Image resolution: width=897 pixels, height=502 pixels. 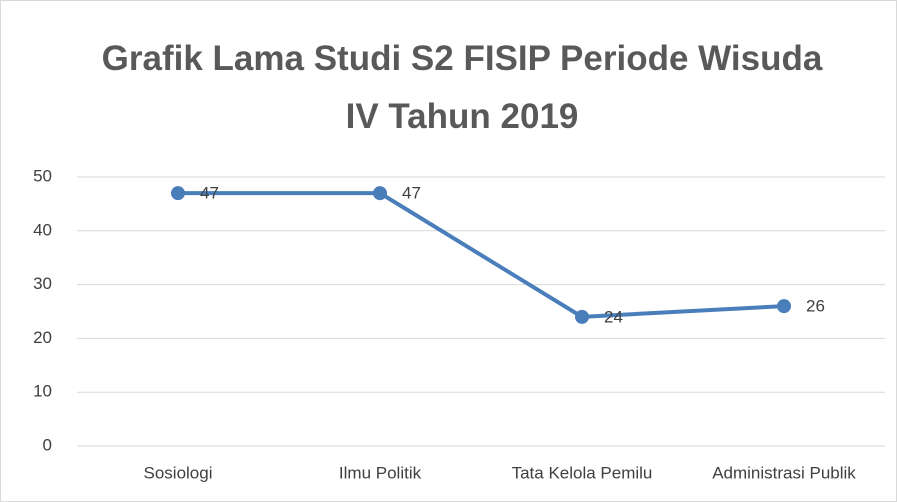 What do you see at coordinates (178, 472) in the screenshot?
I see `x-tick-label: Sosiologi` at bounding box center [178, 472].